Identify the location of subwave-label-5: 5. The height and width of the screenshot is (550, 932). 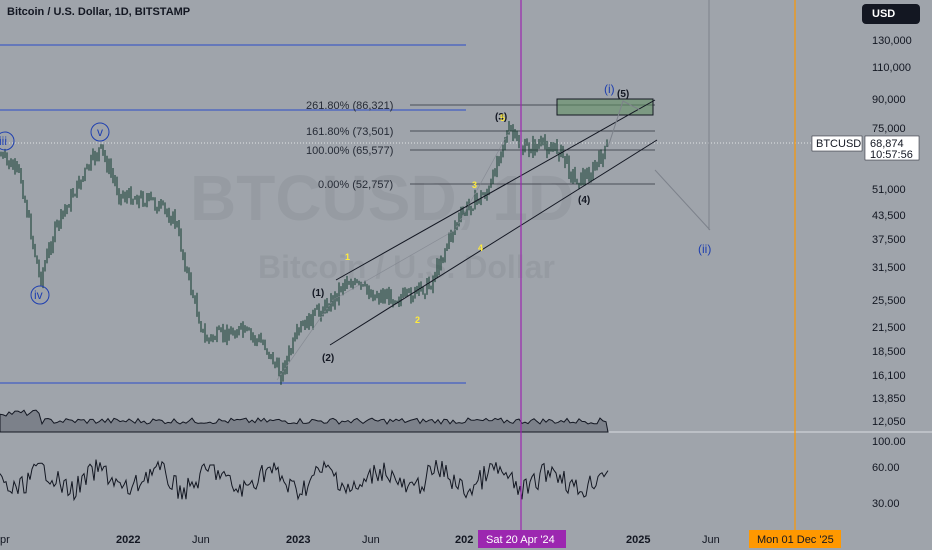
(502, 118).